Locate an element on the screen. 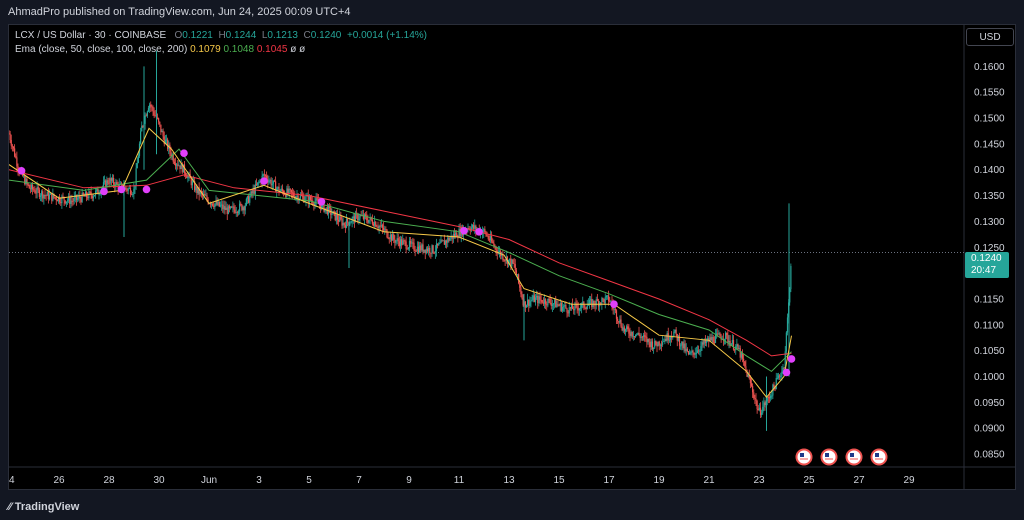 The image size is (1024, 520). null-value-1: ø is located at coordinates (293, 49).